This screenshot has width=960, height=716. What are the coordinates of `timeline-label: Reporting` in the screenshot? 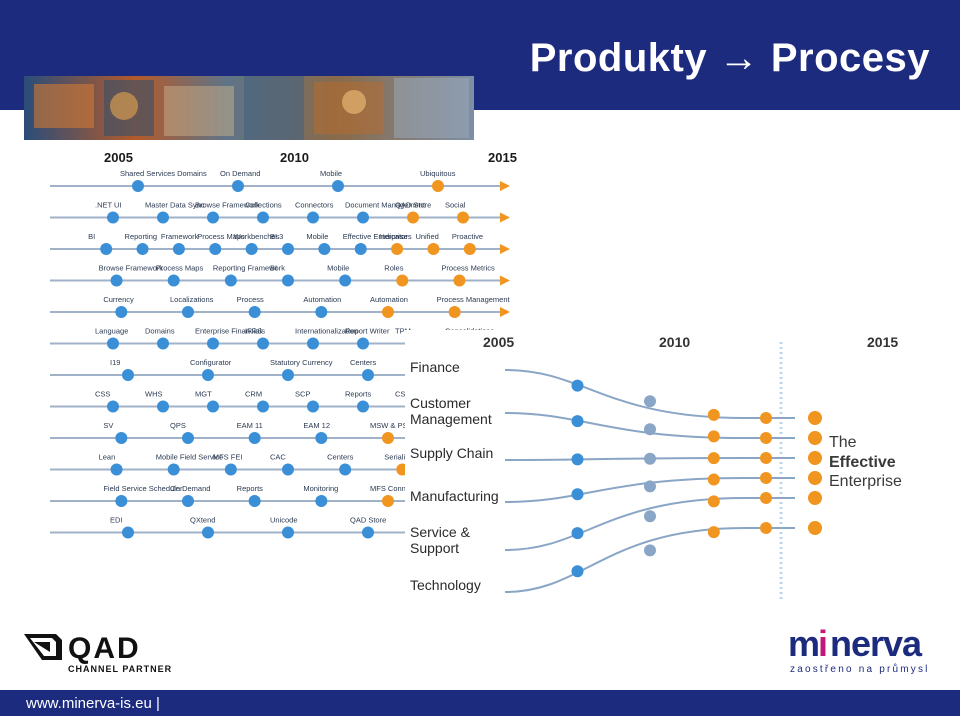 It's located at (141, 236).